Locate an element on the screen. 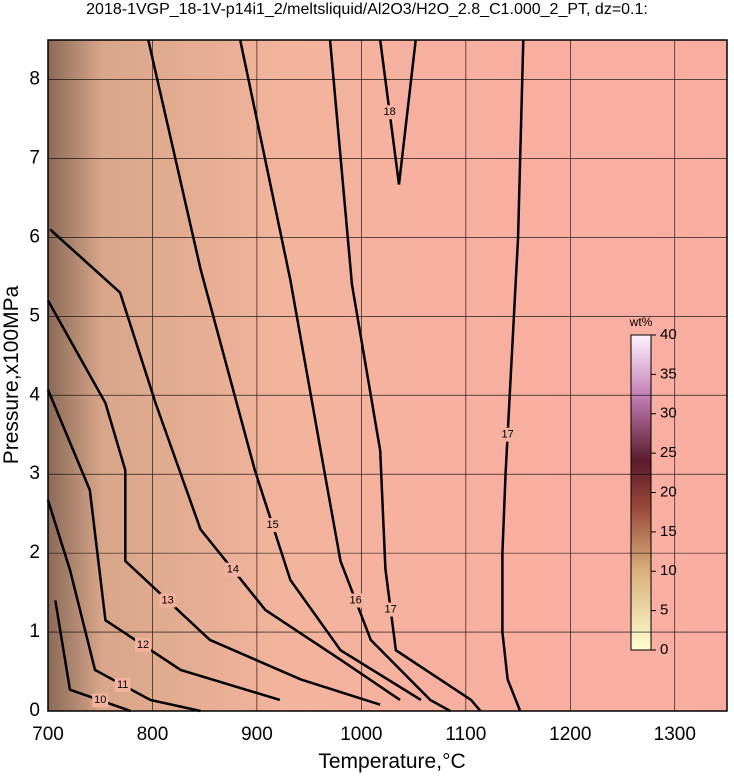 The image size is (734, 776). x-tick-label: 800 is located at coordinates (153, 734).